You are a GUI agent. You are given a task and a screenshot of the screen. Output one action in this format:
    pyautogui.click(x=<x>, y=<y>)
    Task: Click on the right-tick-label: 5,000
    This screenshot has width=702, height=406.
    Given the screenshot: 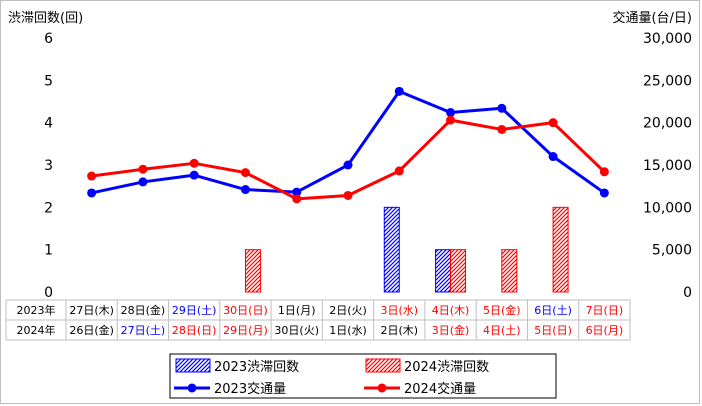 What is the action you would take?
    pyautogui.click(x=672, y=251)
    